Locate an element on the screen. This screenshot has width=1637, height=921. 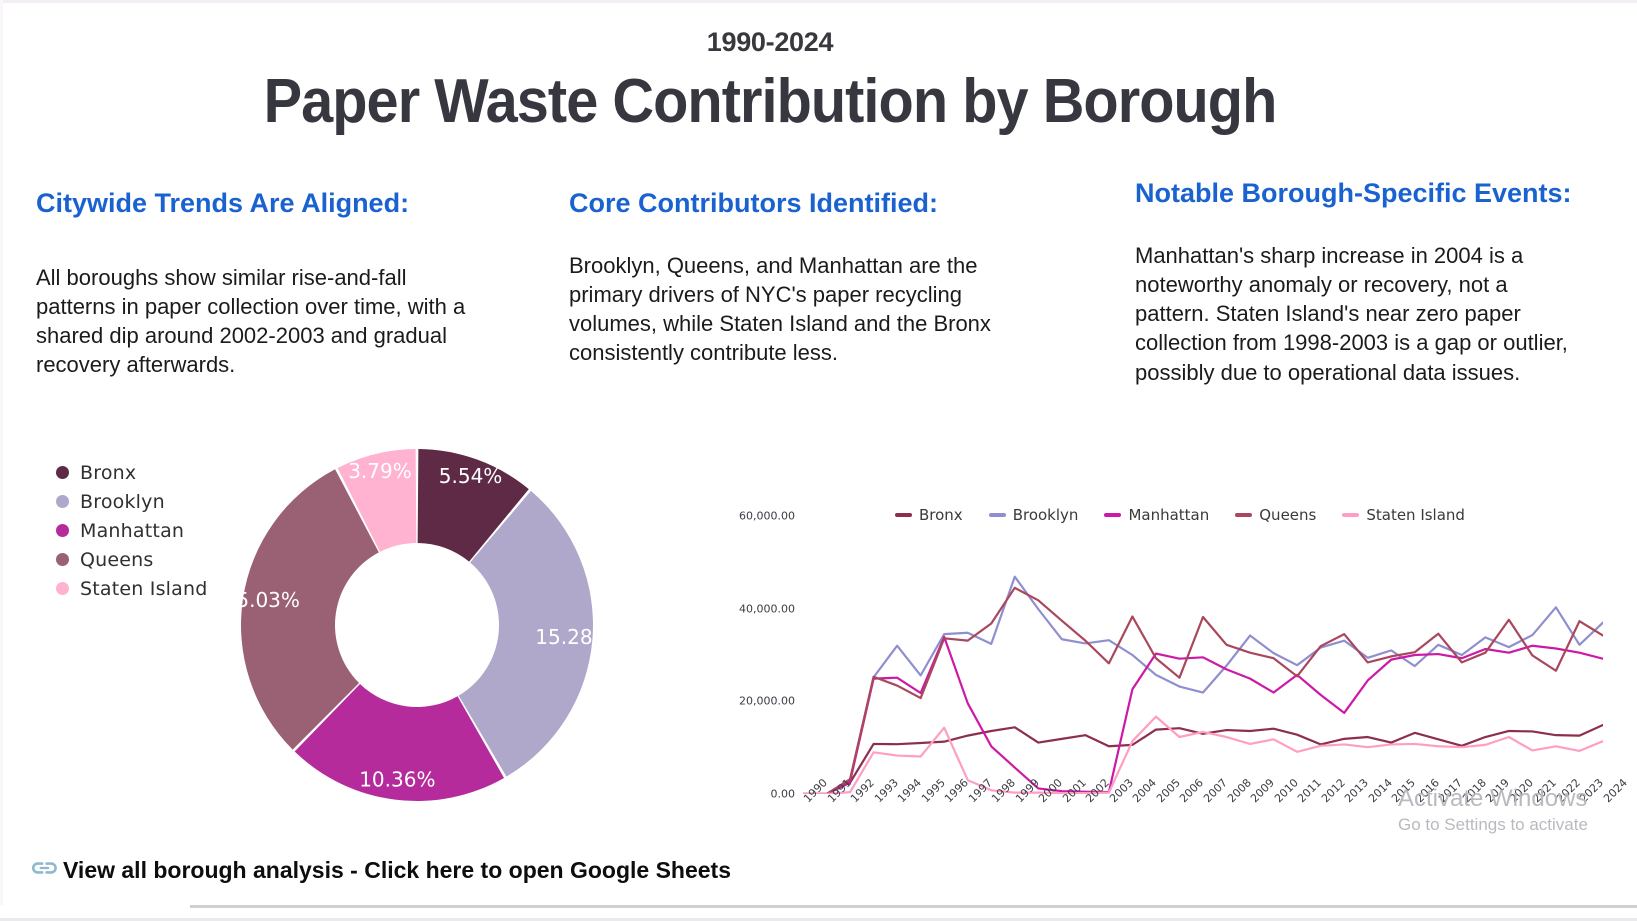
line-chart-legend-label: Brooklyn is located at coordinates (1045, 515).